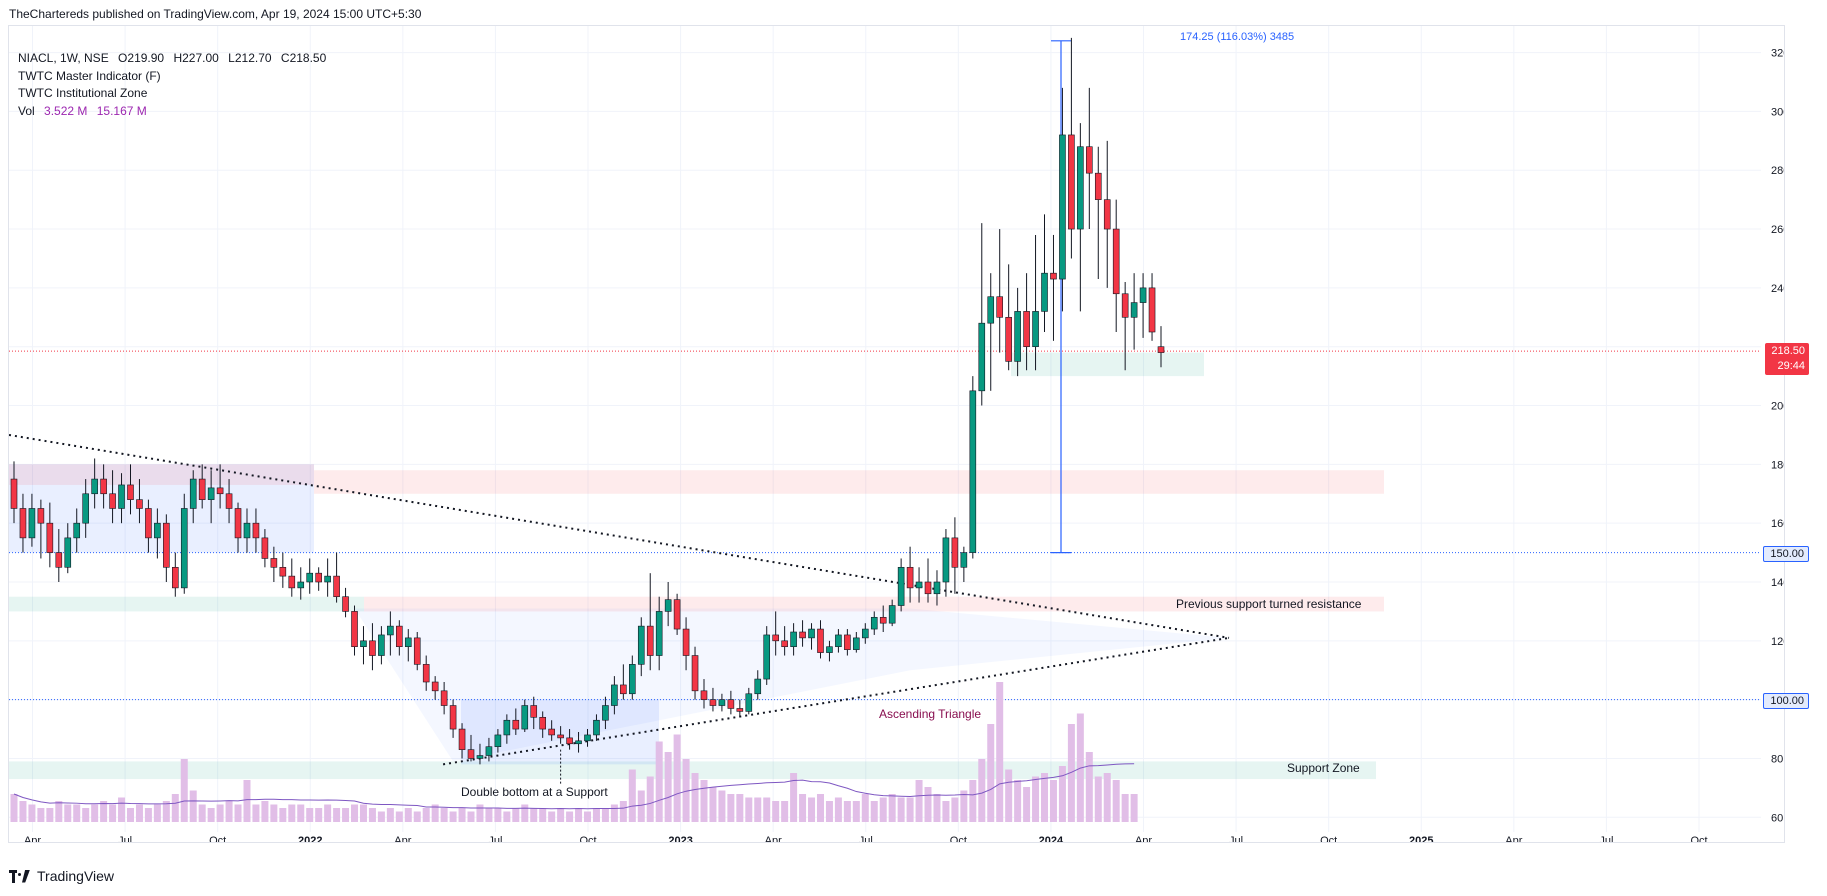  I want to click on volume-ma-value: 15.167 M, so click(121, 110).